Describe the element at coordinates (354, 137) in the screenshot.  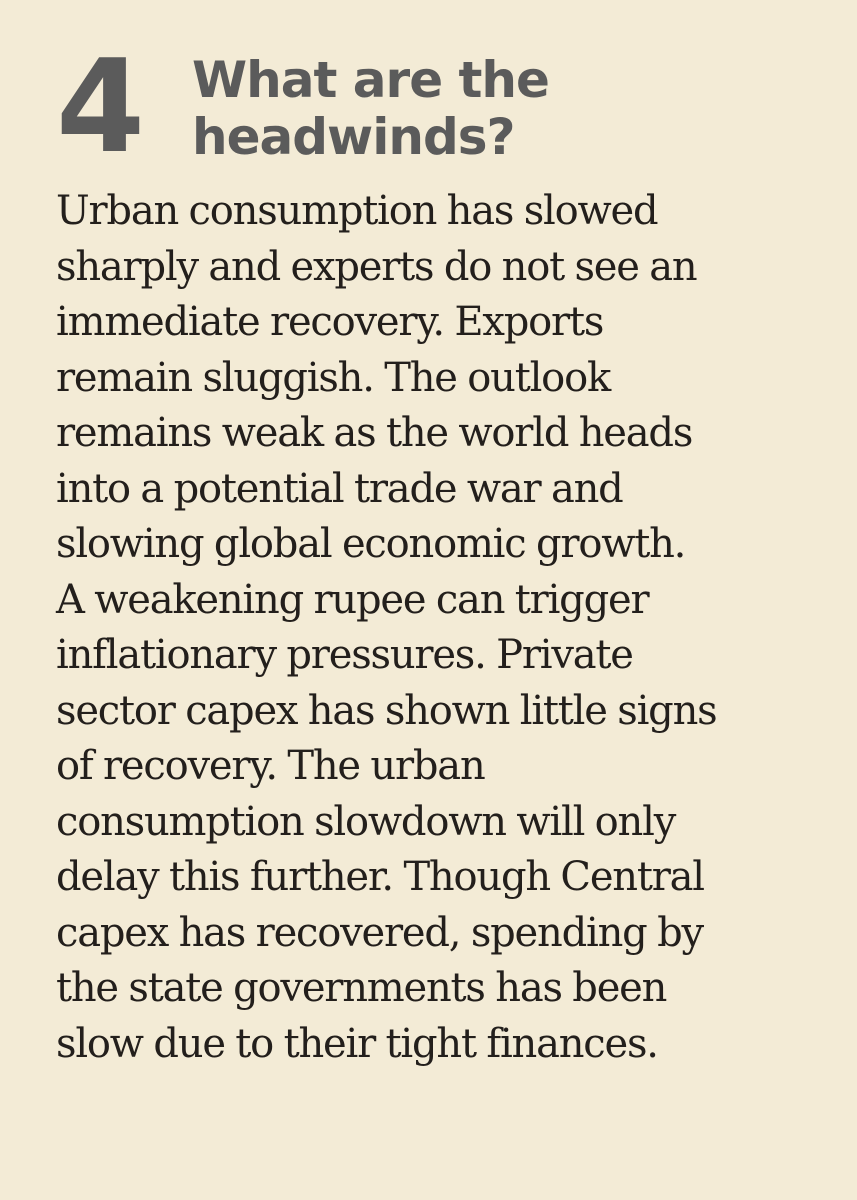
I see `title-line: headwinds?` at that location.